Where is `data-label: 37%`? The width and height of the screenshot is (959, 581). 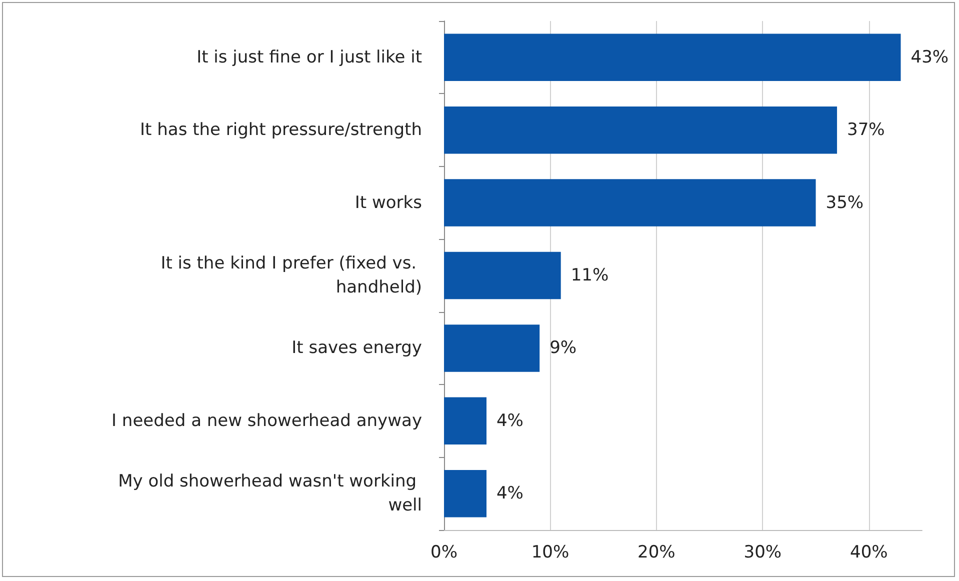
data-label: 37% is located at coordinates (866, 130).